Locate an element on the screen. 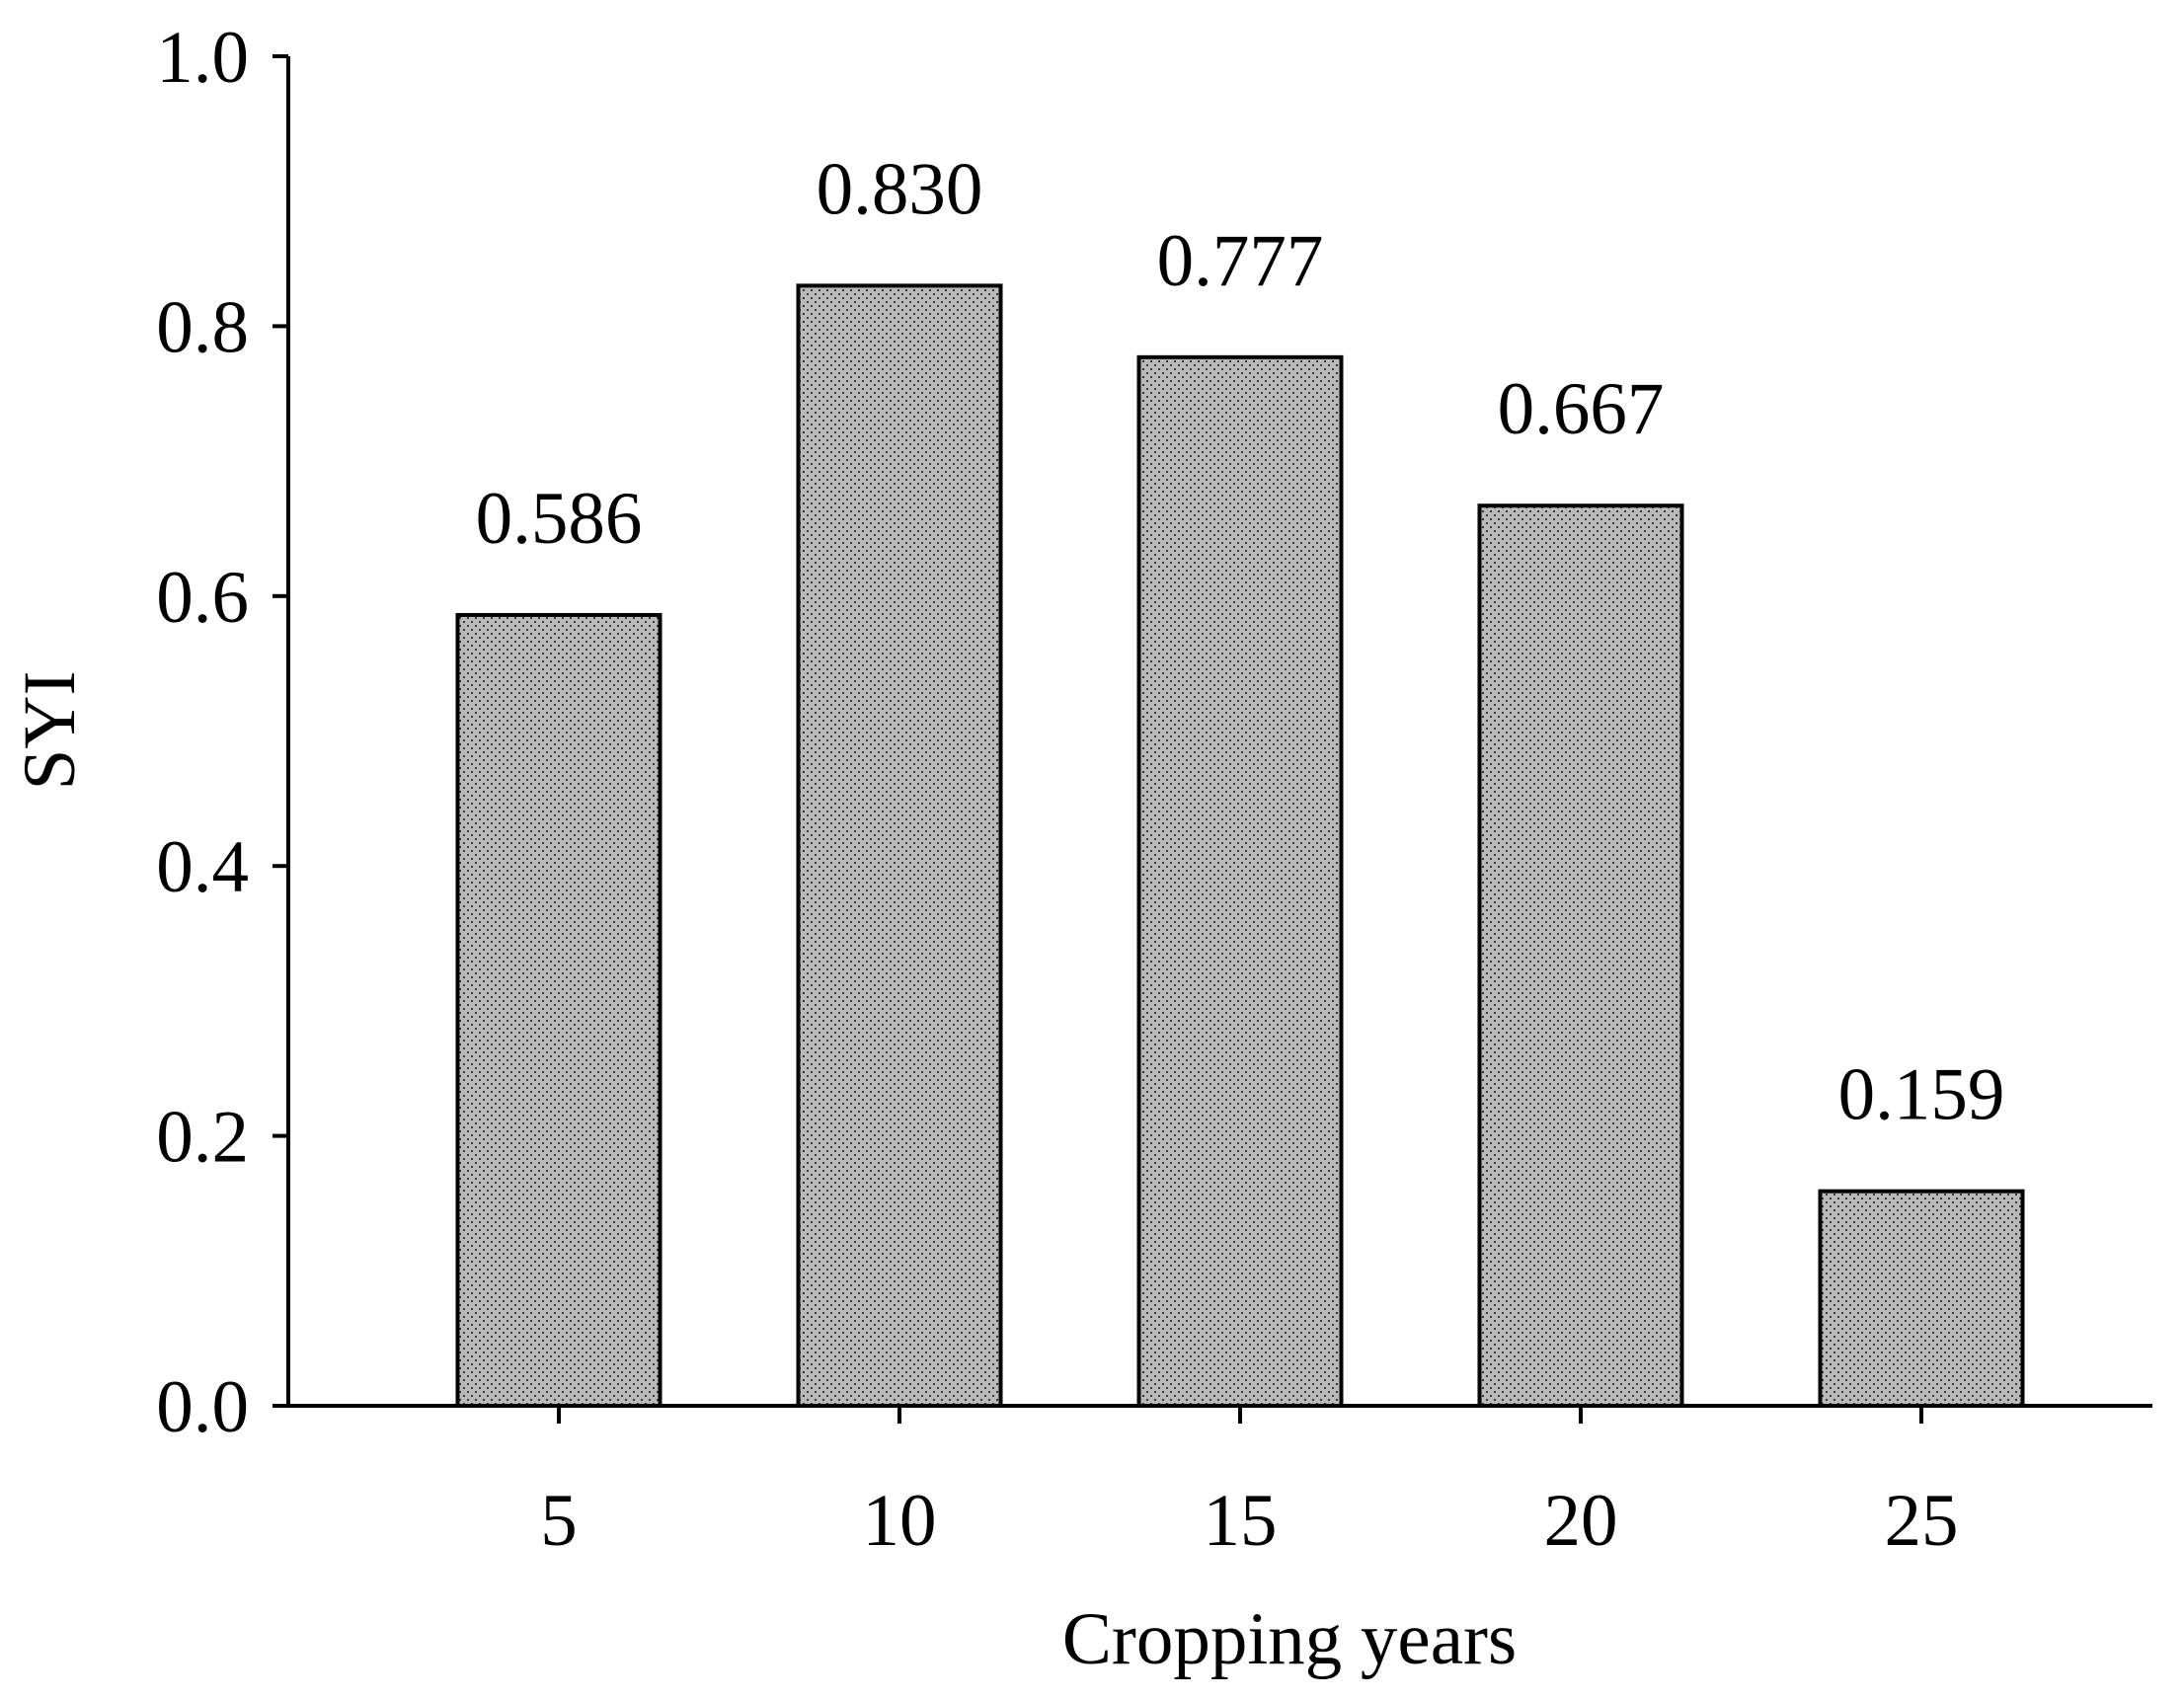  data-label-10: 0.830 is located at coordinates (900, 189).